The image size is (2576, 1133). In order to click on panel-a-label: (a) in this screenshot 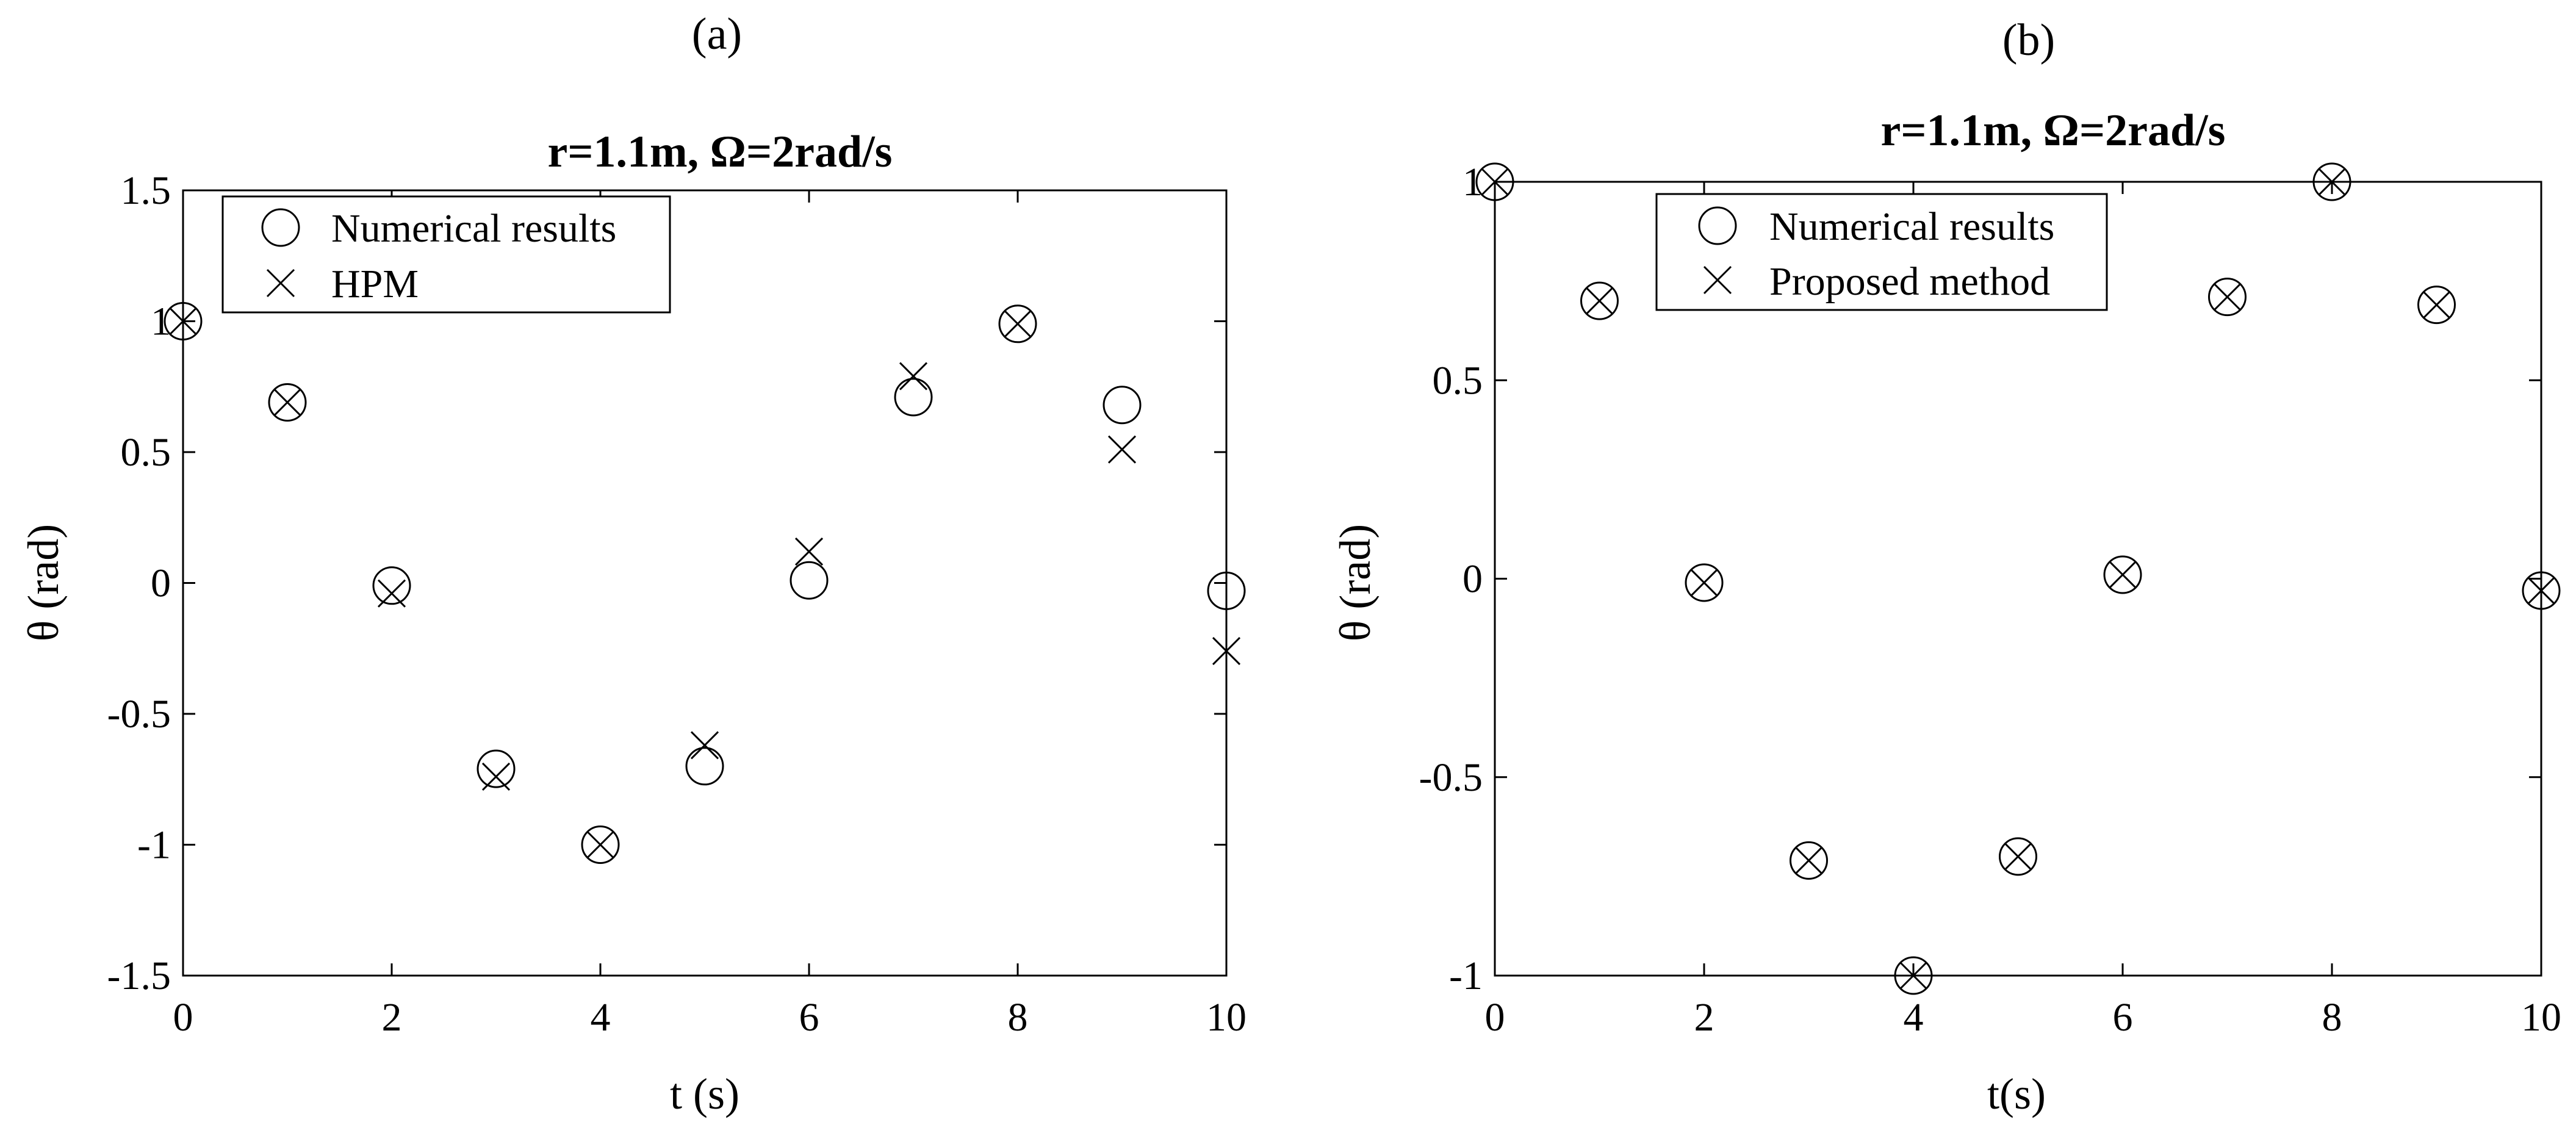, I will do `click(717, 34)`.